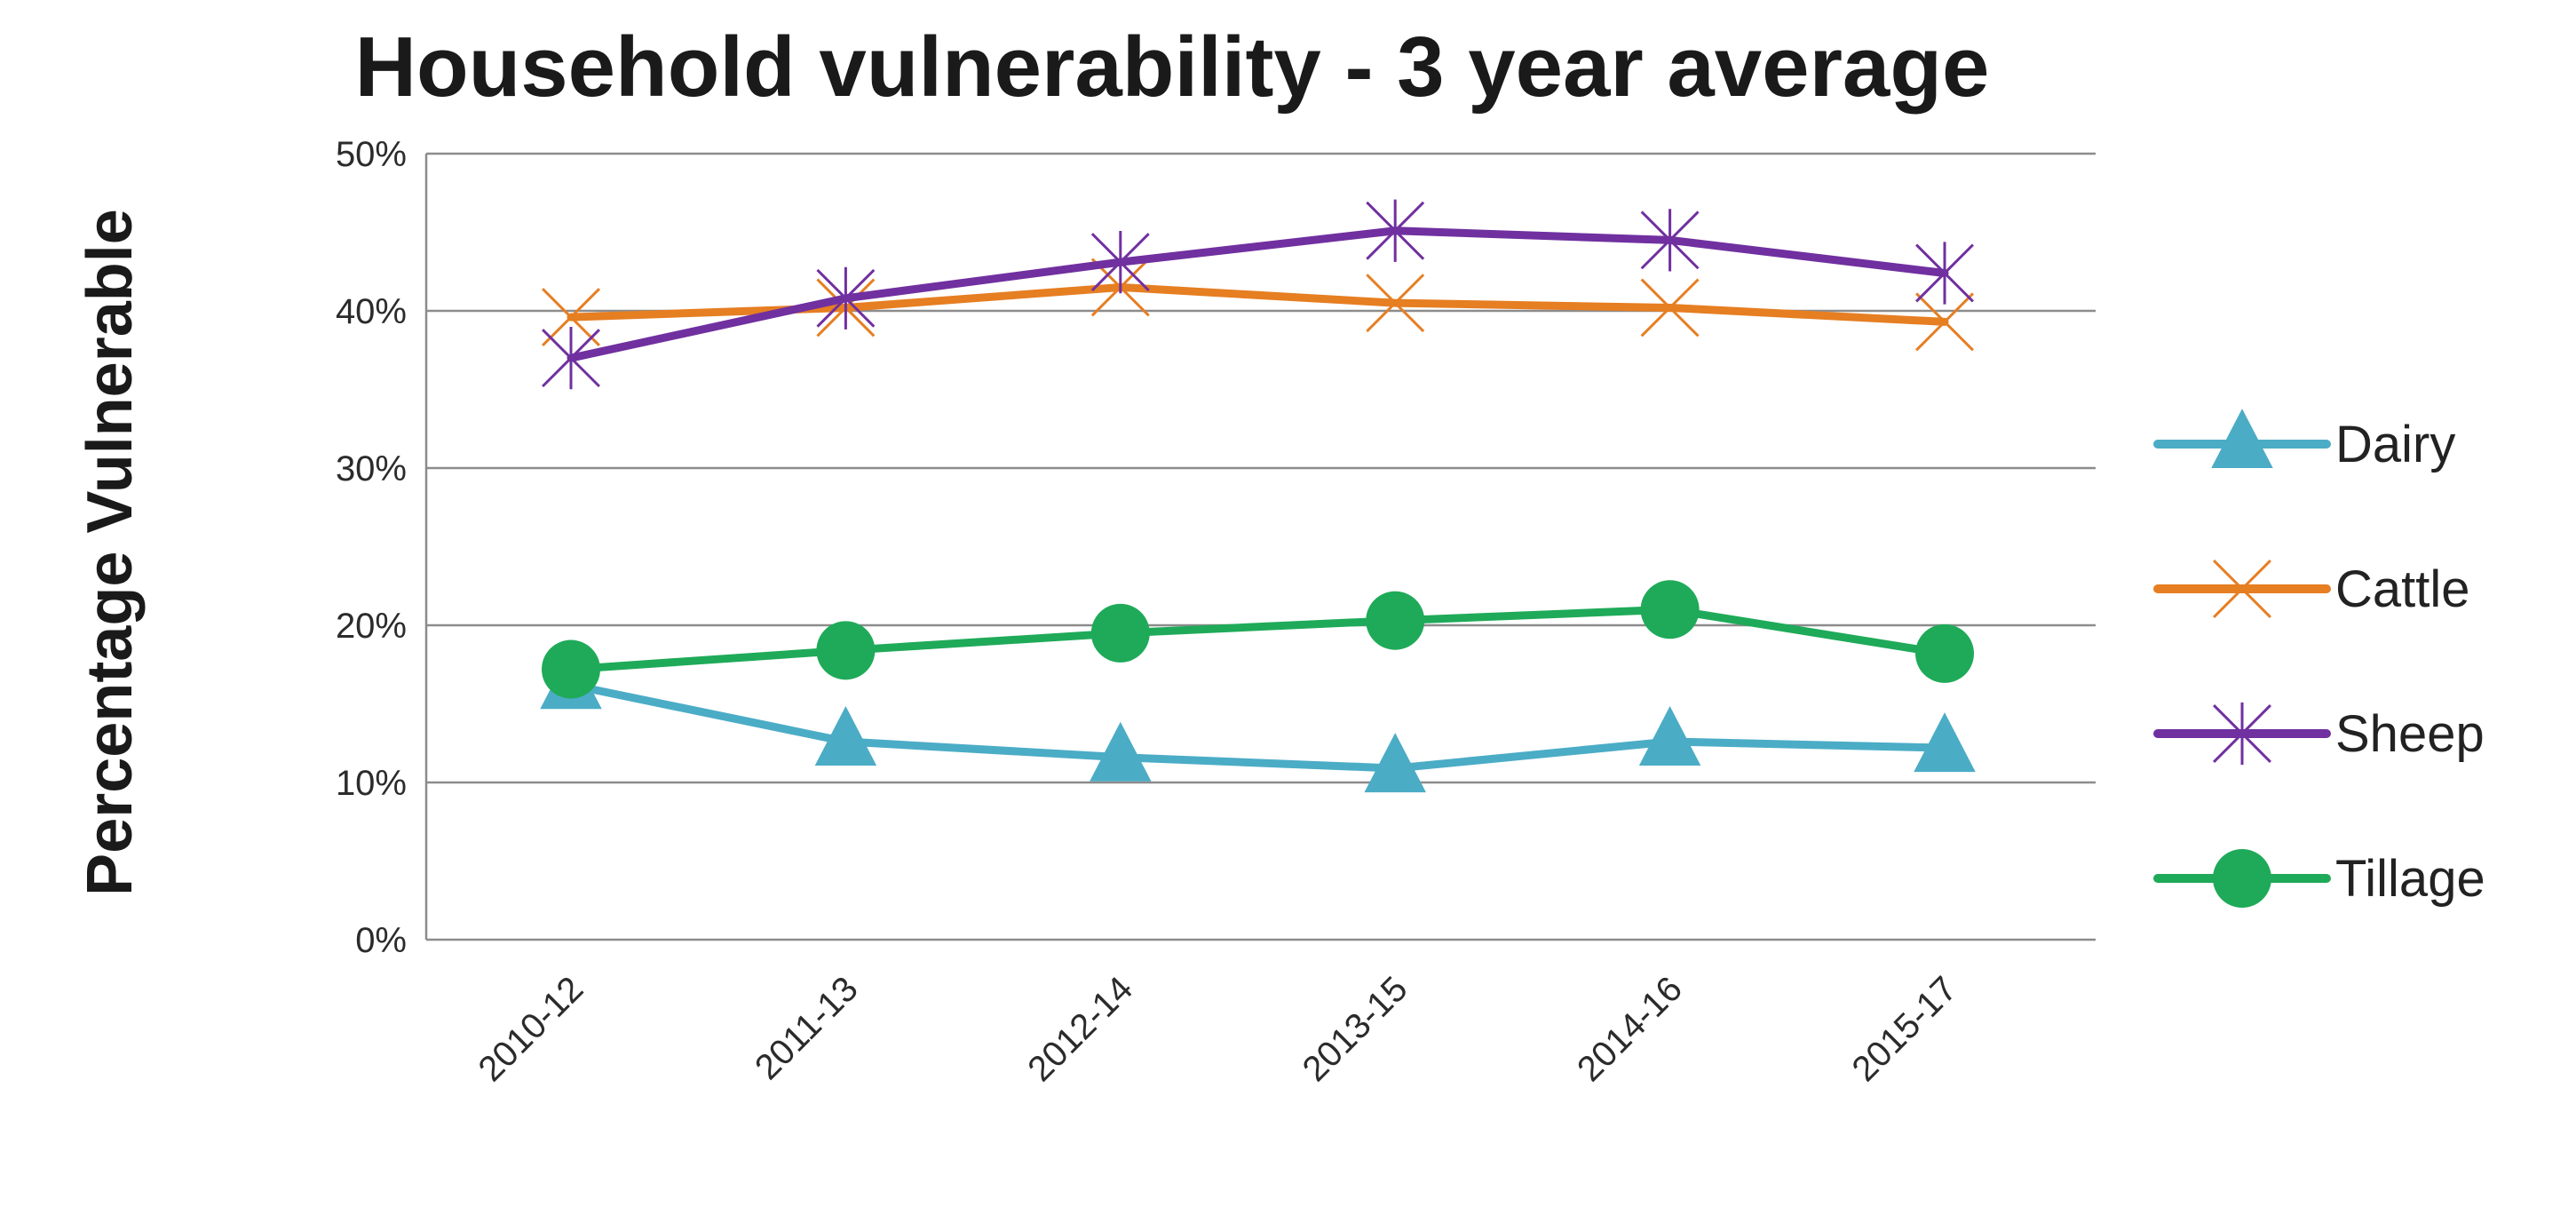 This screenshot has height=1215, width=2576. I want to click on series-tillage, so click(1258, 639).